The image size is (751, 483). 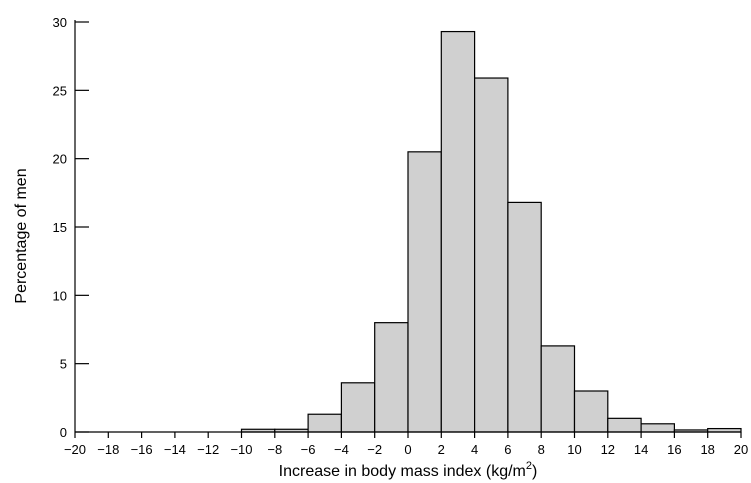 What do you see at coordinates (60, 159) in the screenshot?
I see `y-tick-label: 20` at bounding box center [60, 159].